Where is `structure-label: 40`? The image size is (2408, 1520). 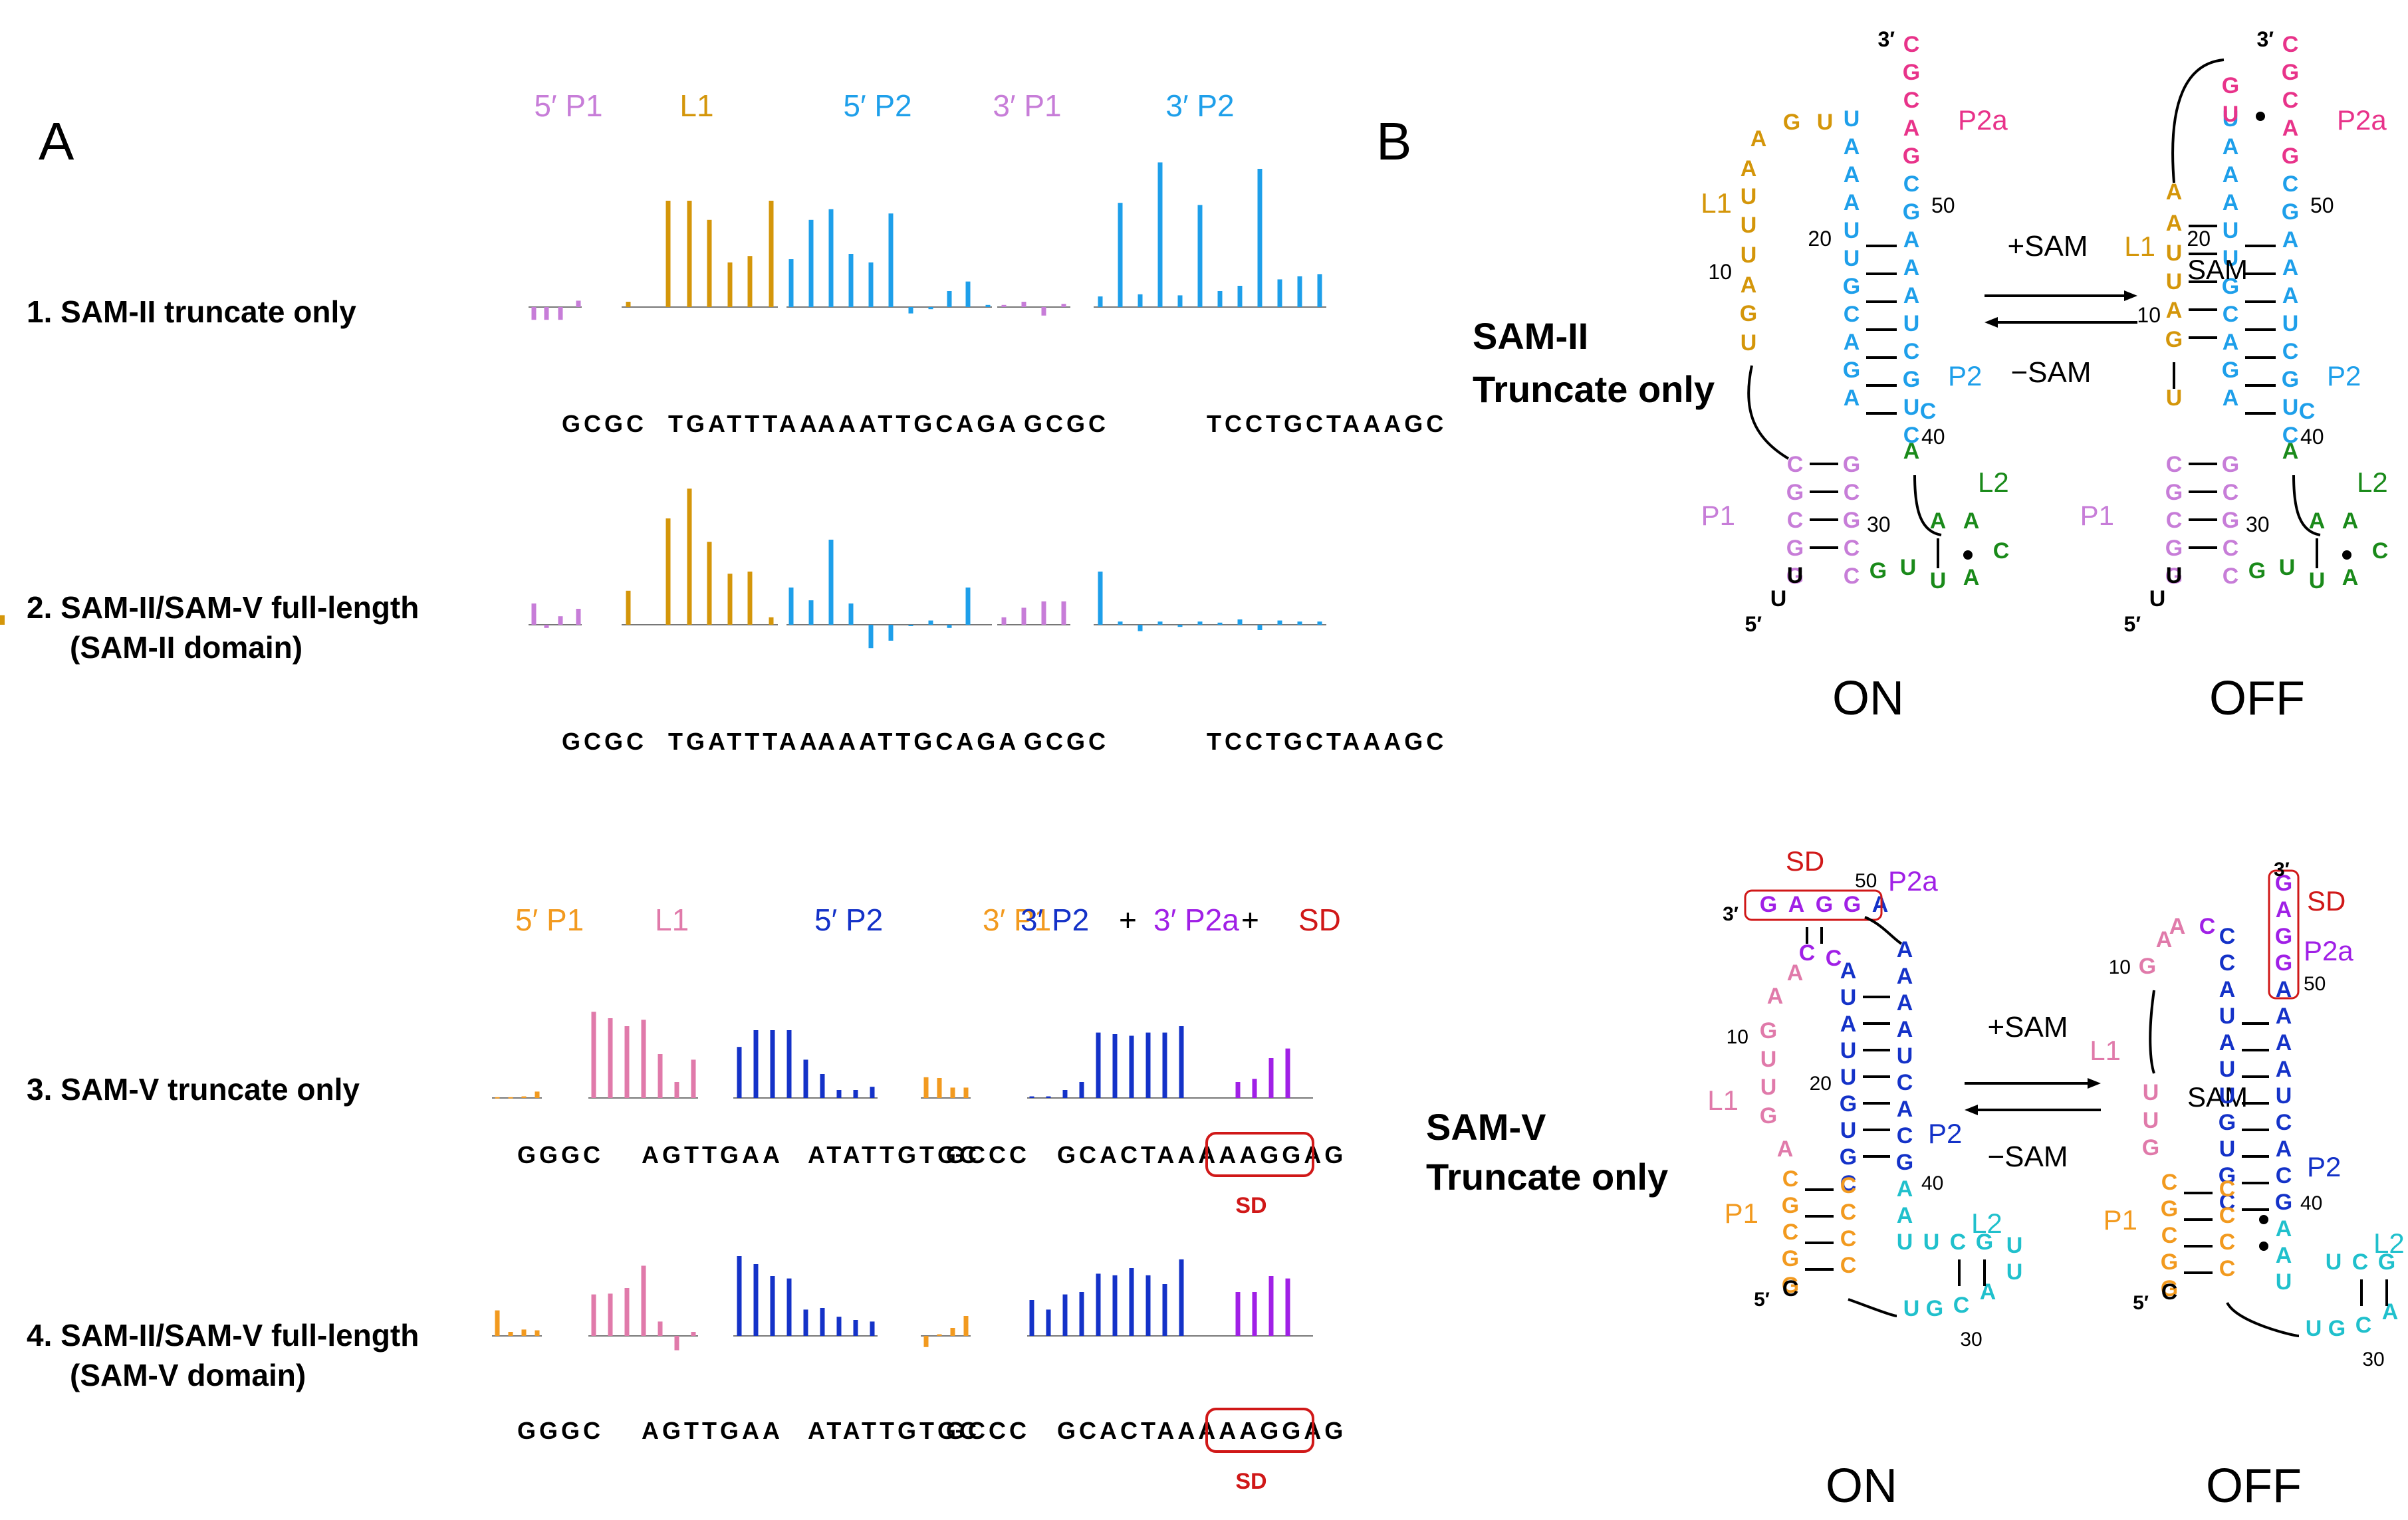 structure-label: 40 is located at coordinates (1932, 1183).